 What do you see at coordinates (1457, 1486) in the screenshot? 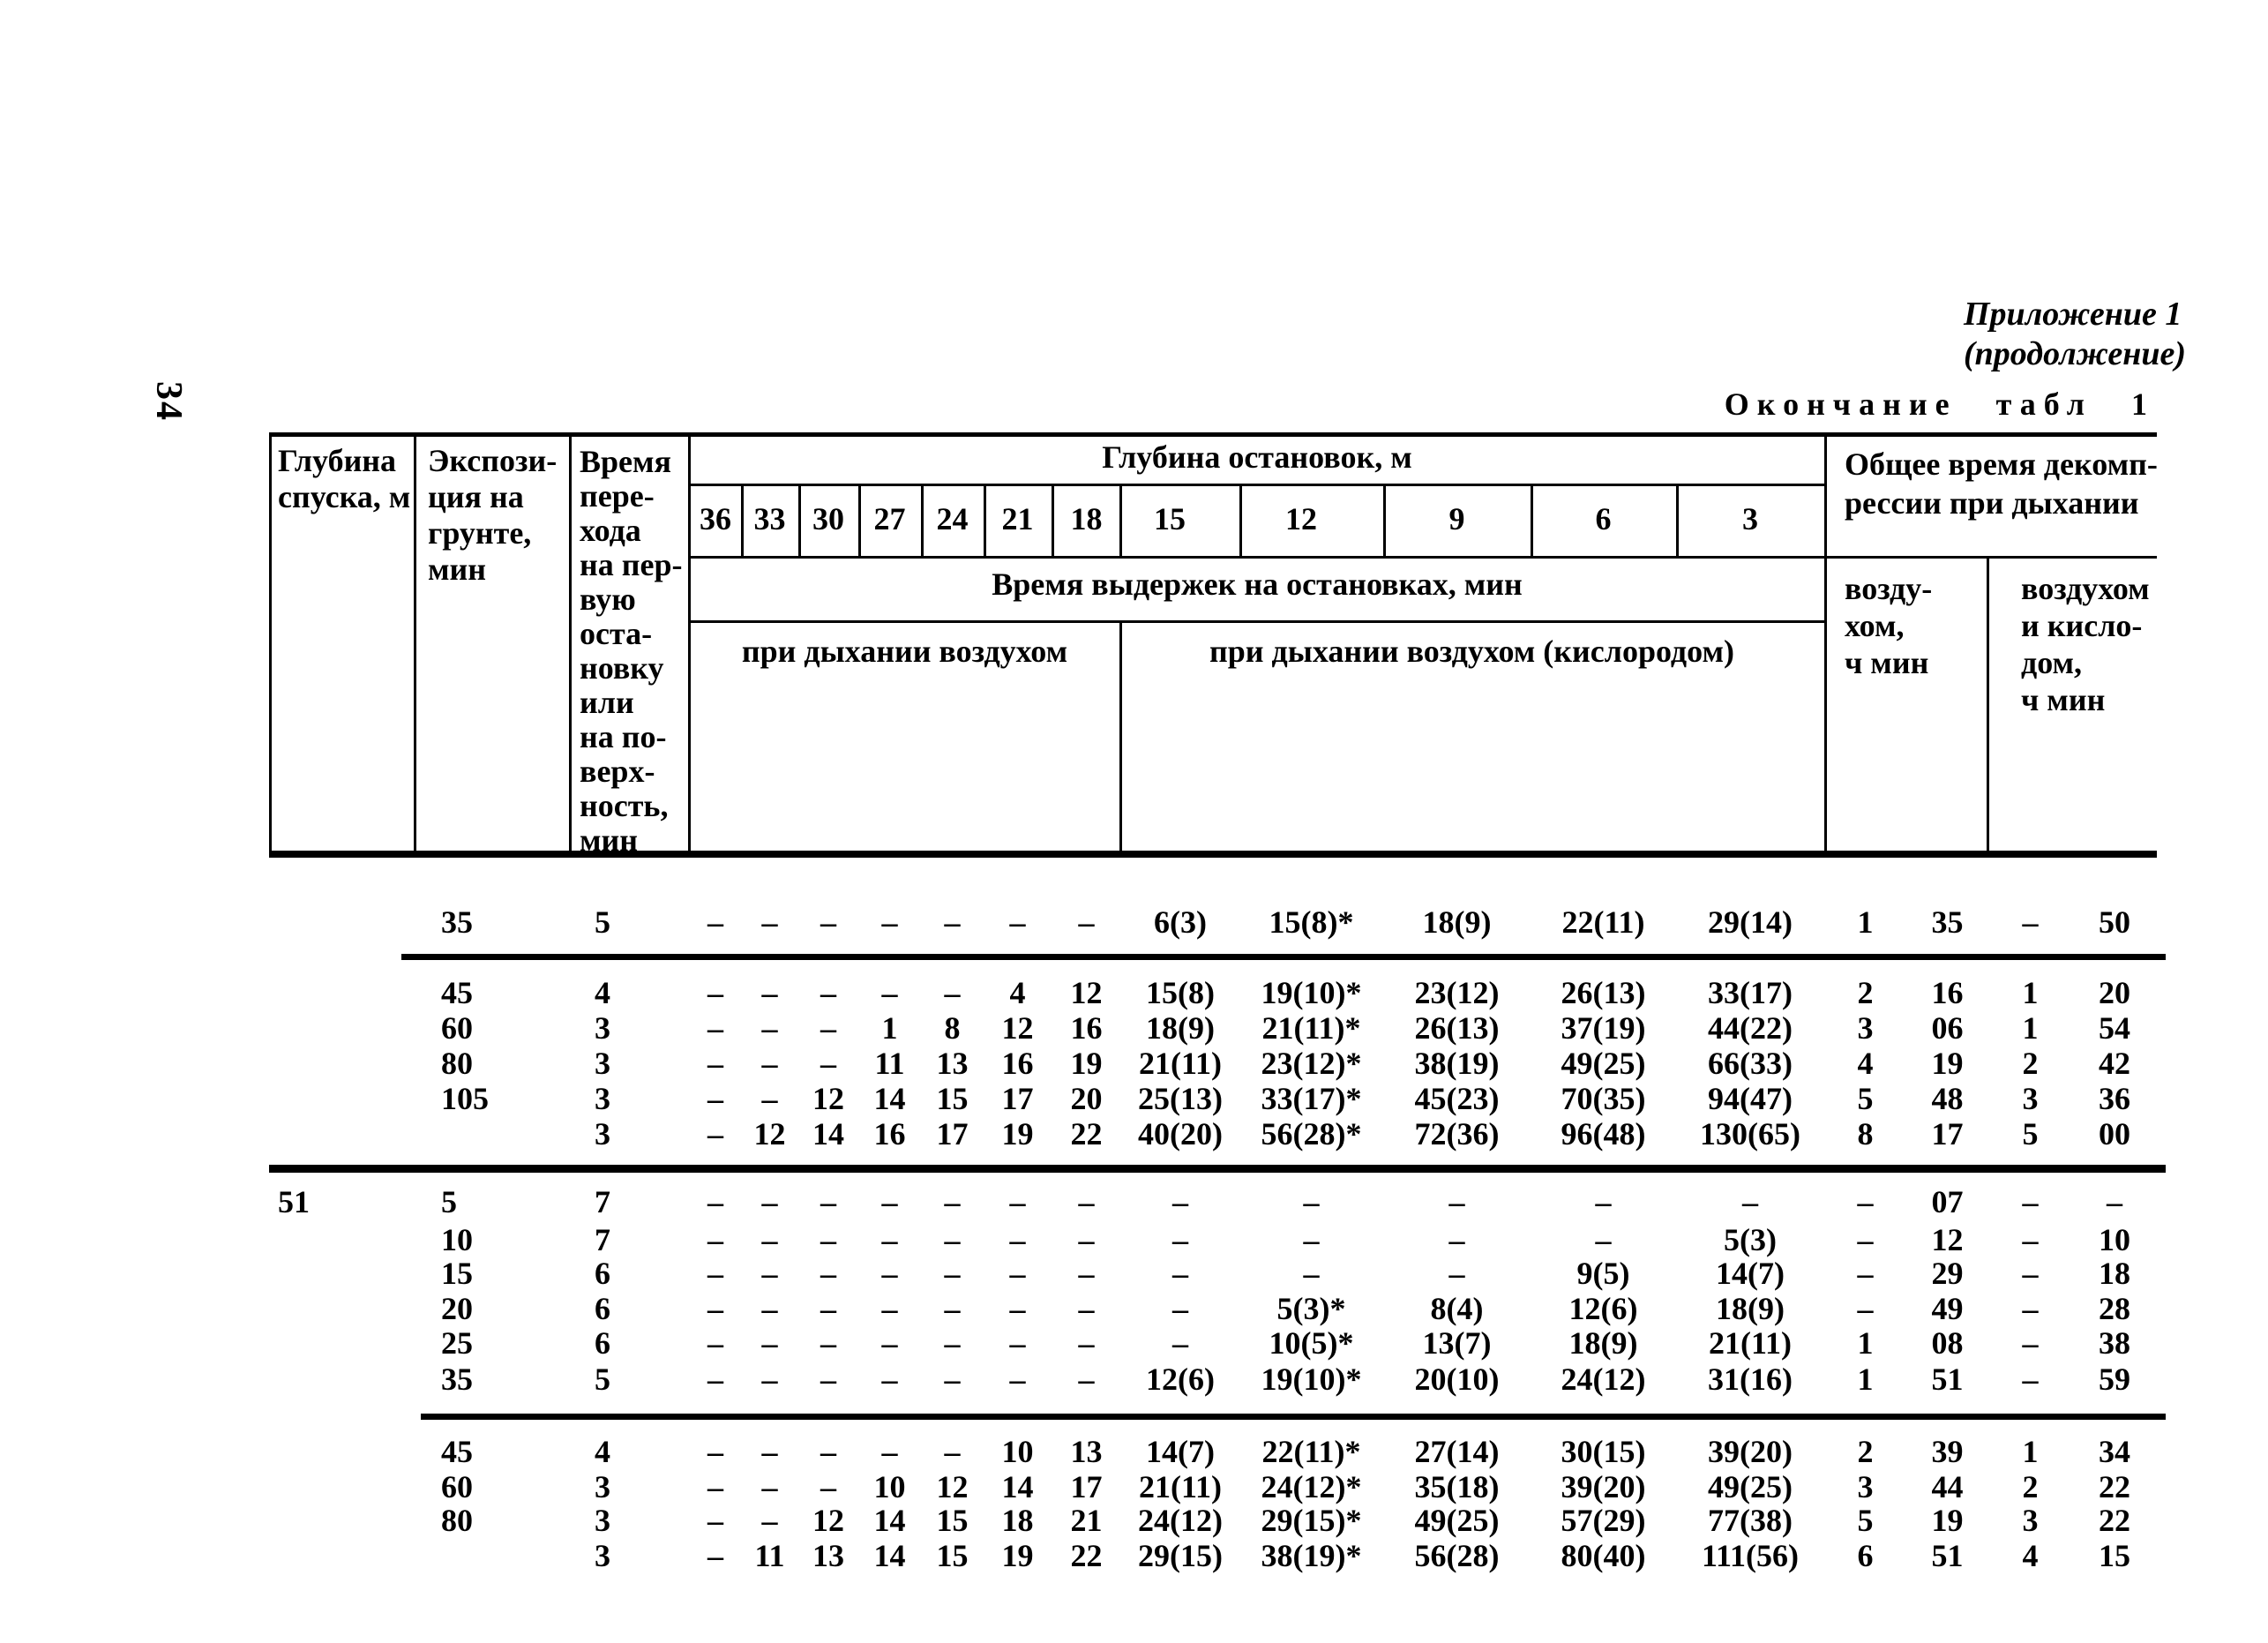
I see `cell-stop-9m: 35(18)` at bounding box center [1457, 1486].